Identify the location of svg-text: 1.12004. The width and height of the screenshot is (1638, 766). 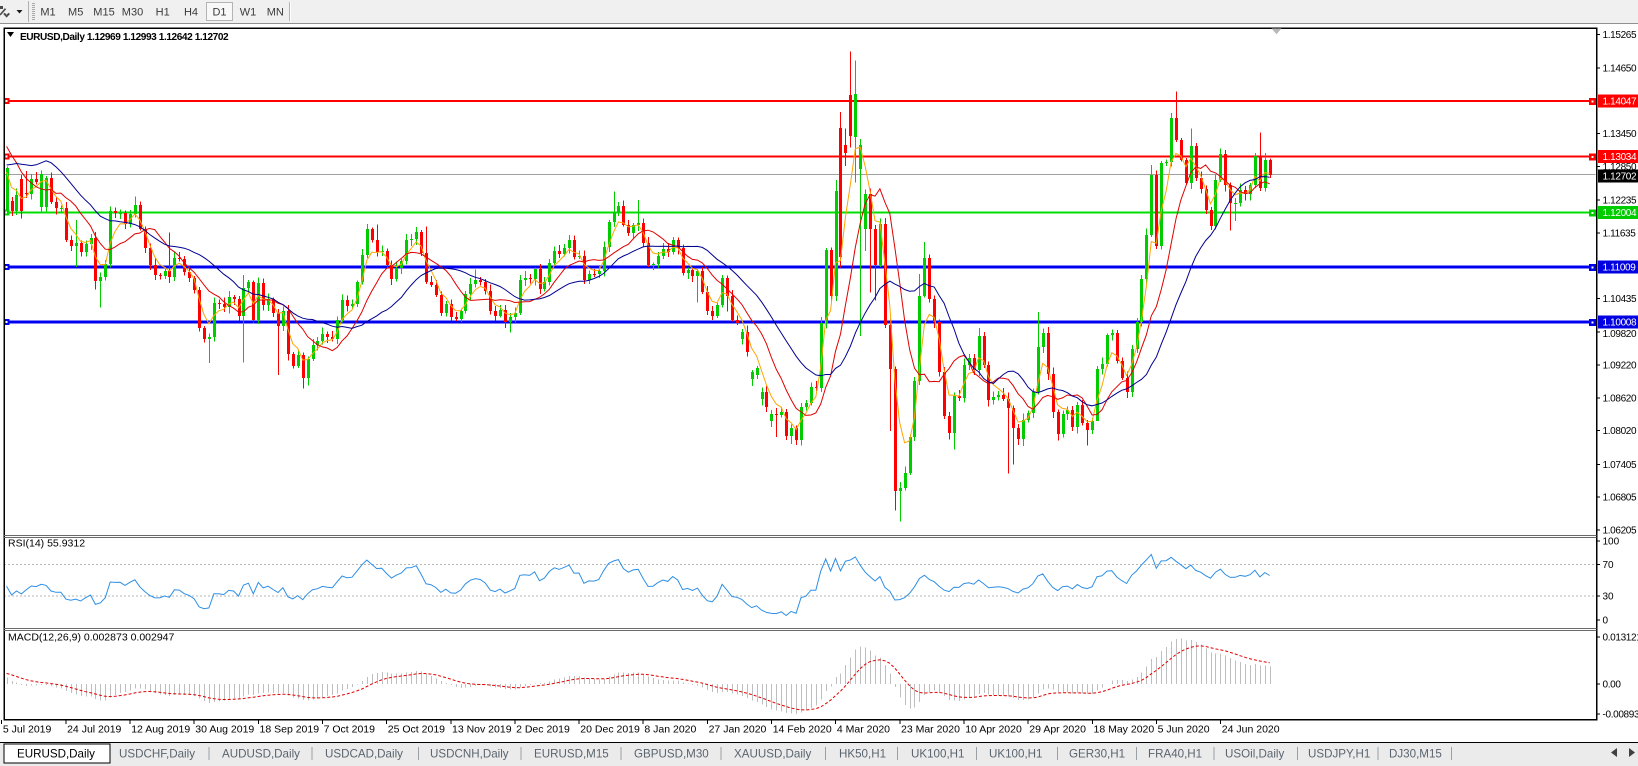
(1620, 213).